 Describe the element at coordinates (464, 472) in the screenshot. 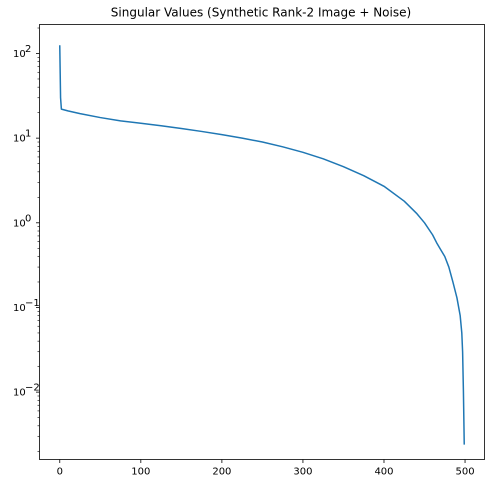

I see `x-tick-label: 500` at that location.